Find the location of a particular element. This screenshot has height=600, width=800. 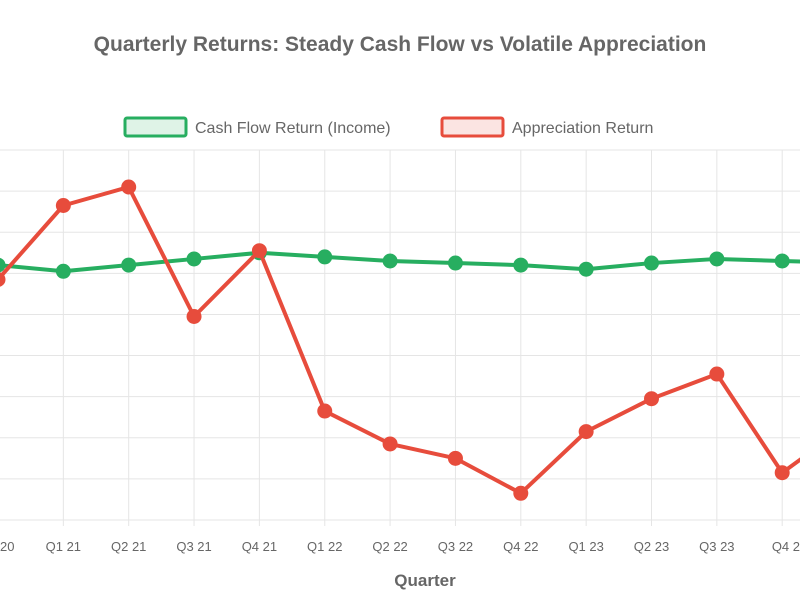

x-tick-label: Q1 23 is located at coordinates (585, 546).